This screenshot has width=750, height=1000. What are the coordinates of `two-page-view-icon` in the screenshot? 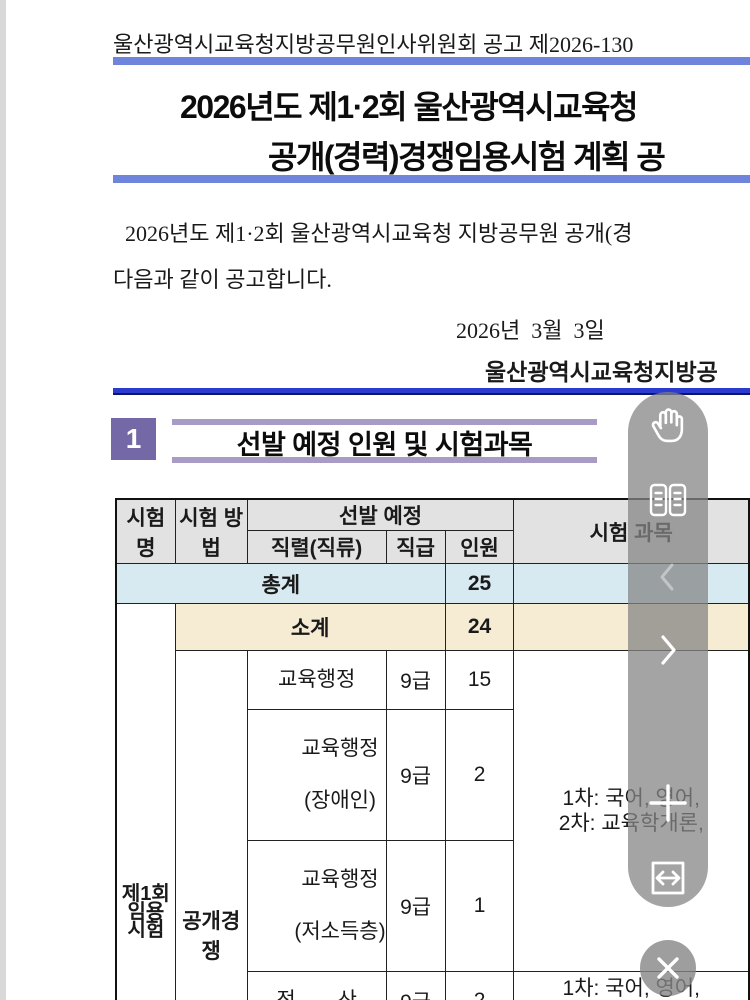 It's located at (668, 500).